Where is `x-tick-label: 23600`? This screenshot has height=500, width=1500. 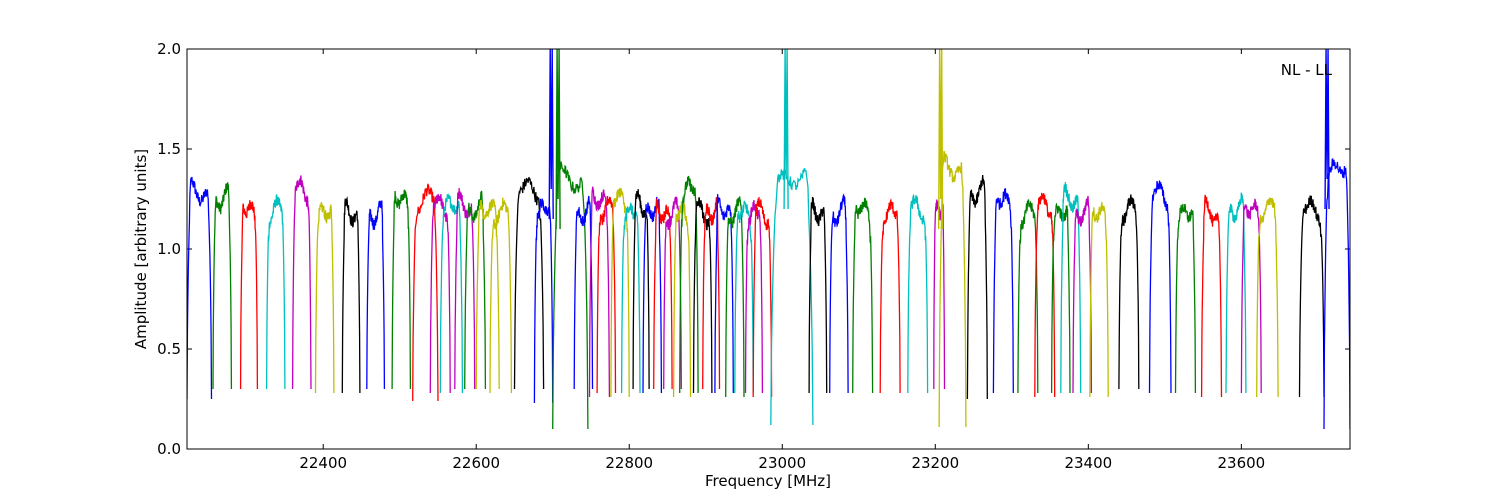 x-tick-label: 23600 is located at coordinates (1241, 463).